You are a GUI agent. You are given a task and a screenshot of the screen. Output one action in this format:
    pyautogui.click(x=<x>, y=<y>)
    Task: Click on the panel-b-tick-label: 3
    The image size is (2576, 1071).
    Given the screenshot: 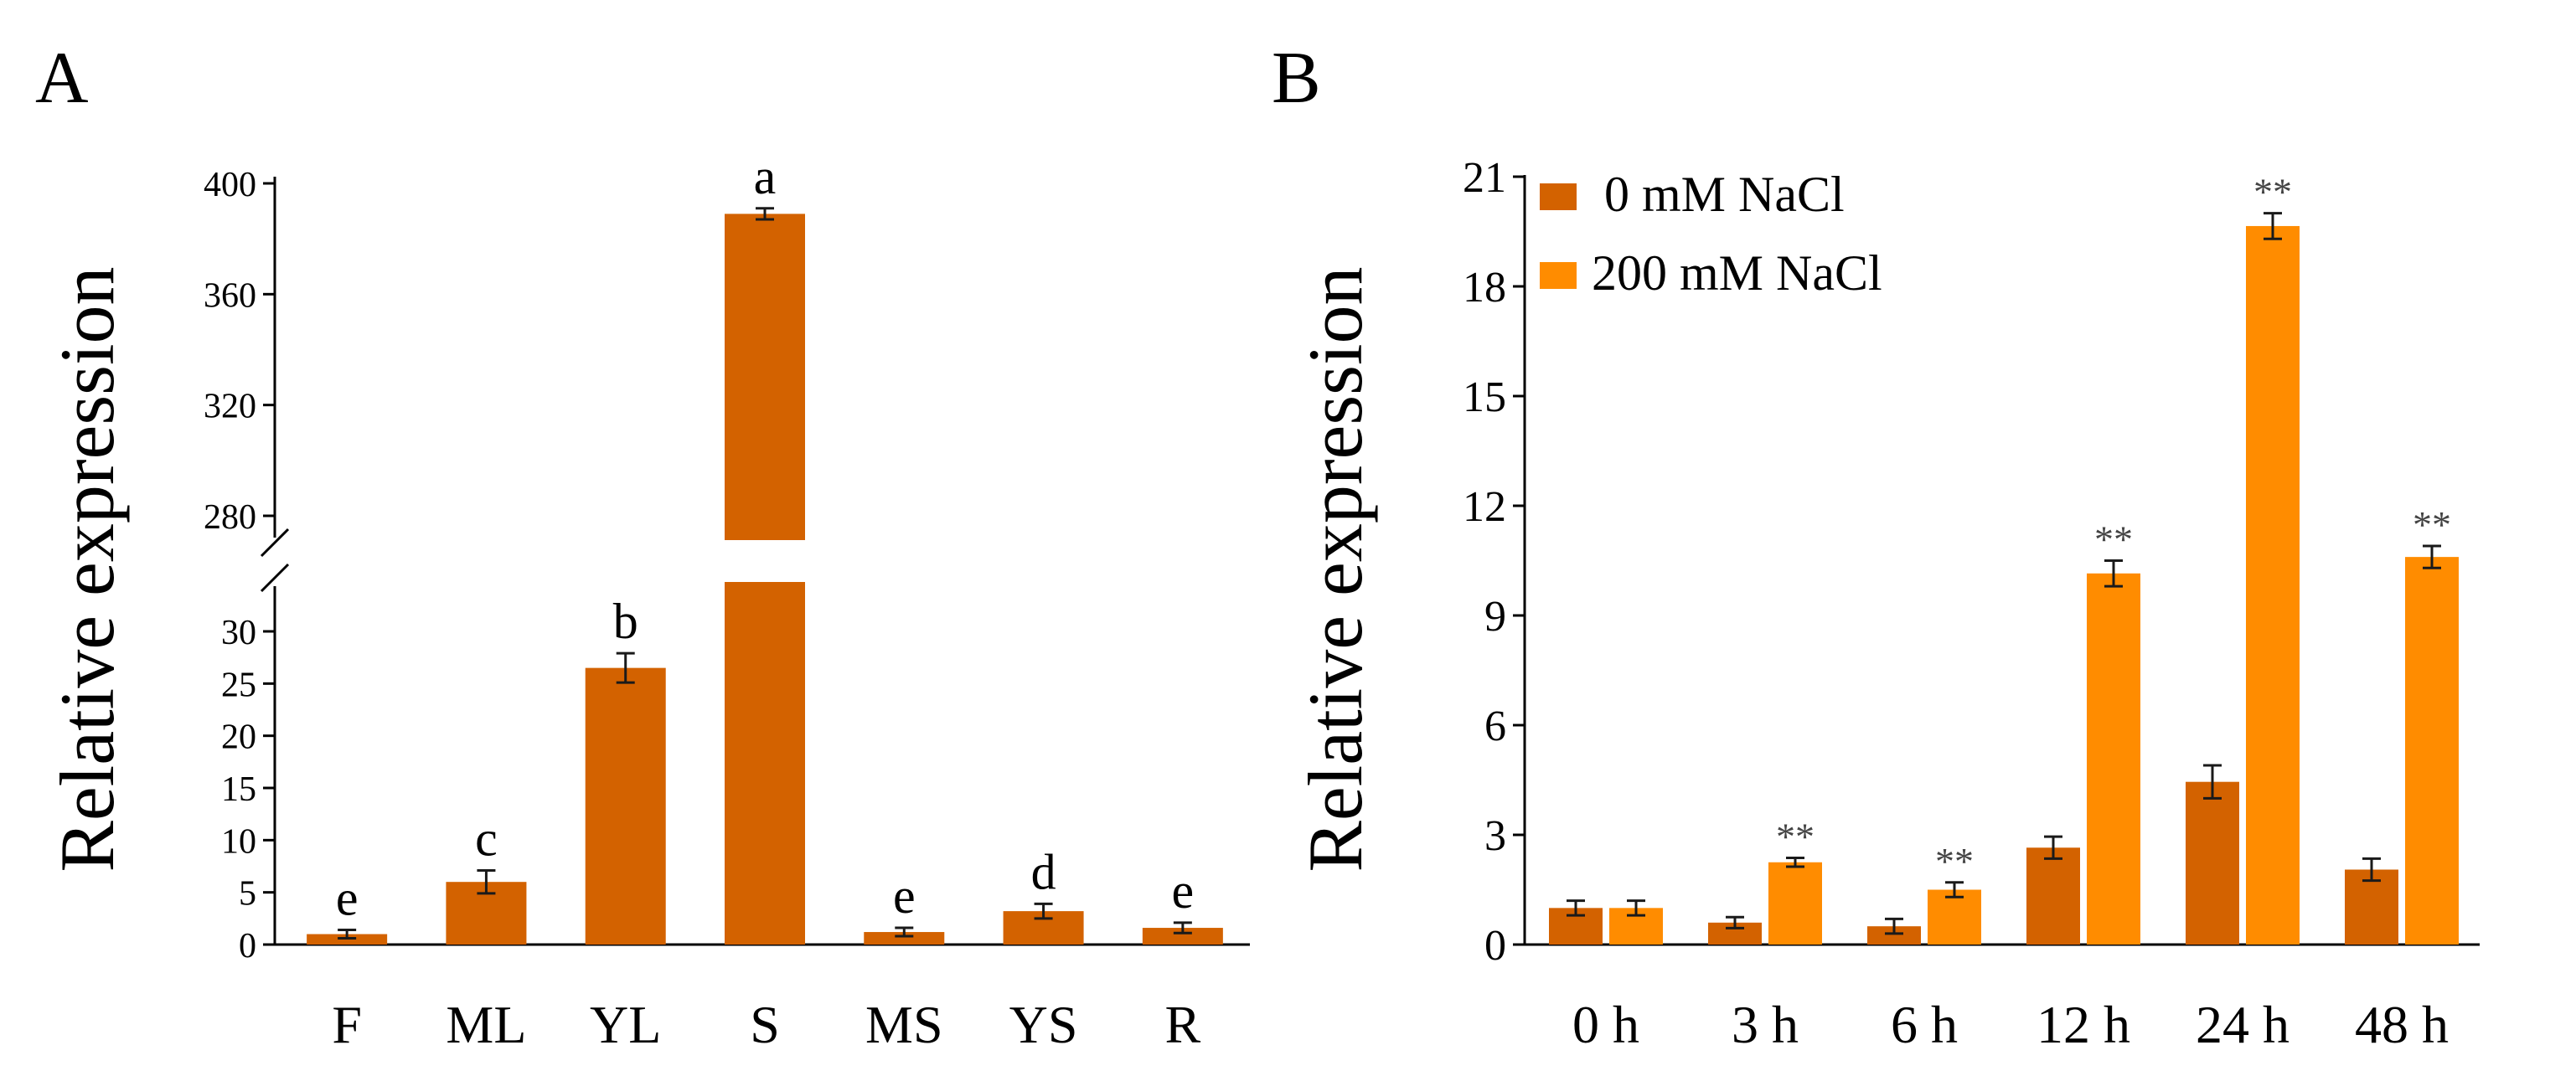 What is the action you would take?
    pyautogui.click(x=1495, y=836)
    